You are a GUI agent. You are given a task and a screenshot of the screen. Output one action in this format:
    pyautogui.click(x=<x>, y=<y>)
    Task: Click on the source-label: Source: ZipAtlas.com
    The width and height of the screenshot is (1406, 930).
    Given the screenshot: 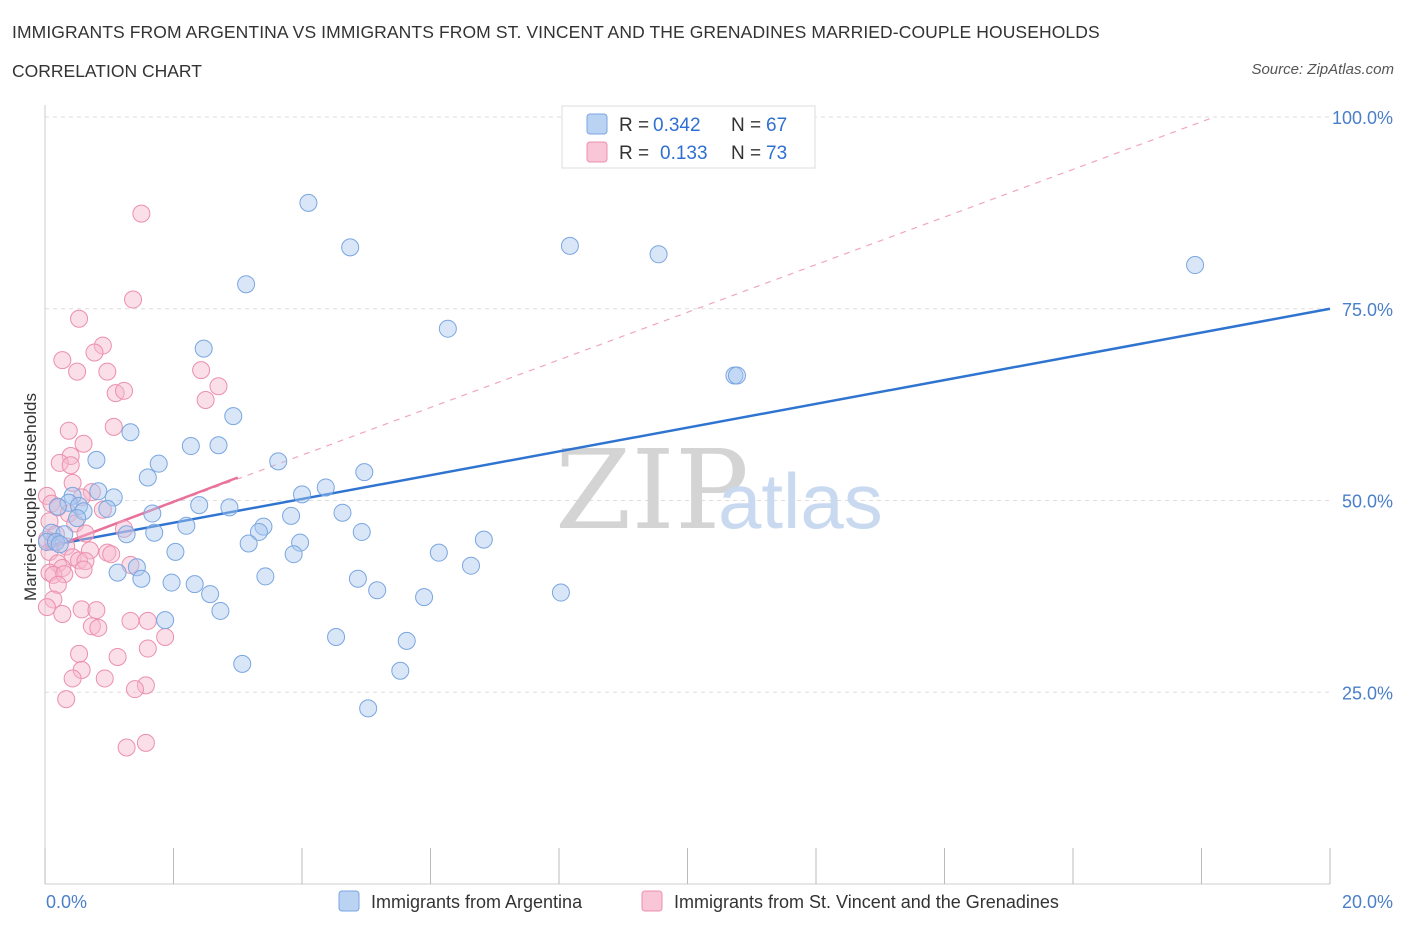 What is the action you would take?
    pyautogui.click(x=1322, y=69)
    